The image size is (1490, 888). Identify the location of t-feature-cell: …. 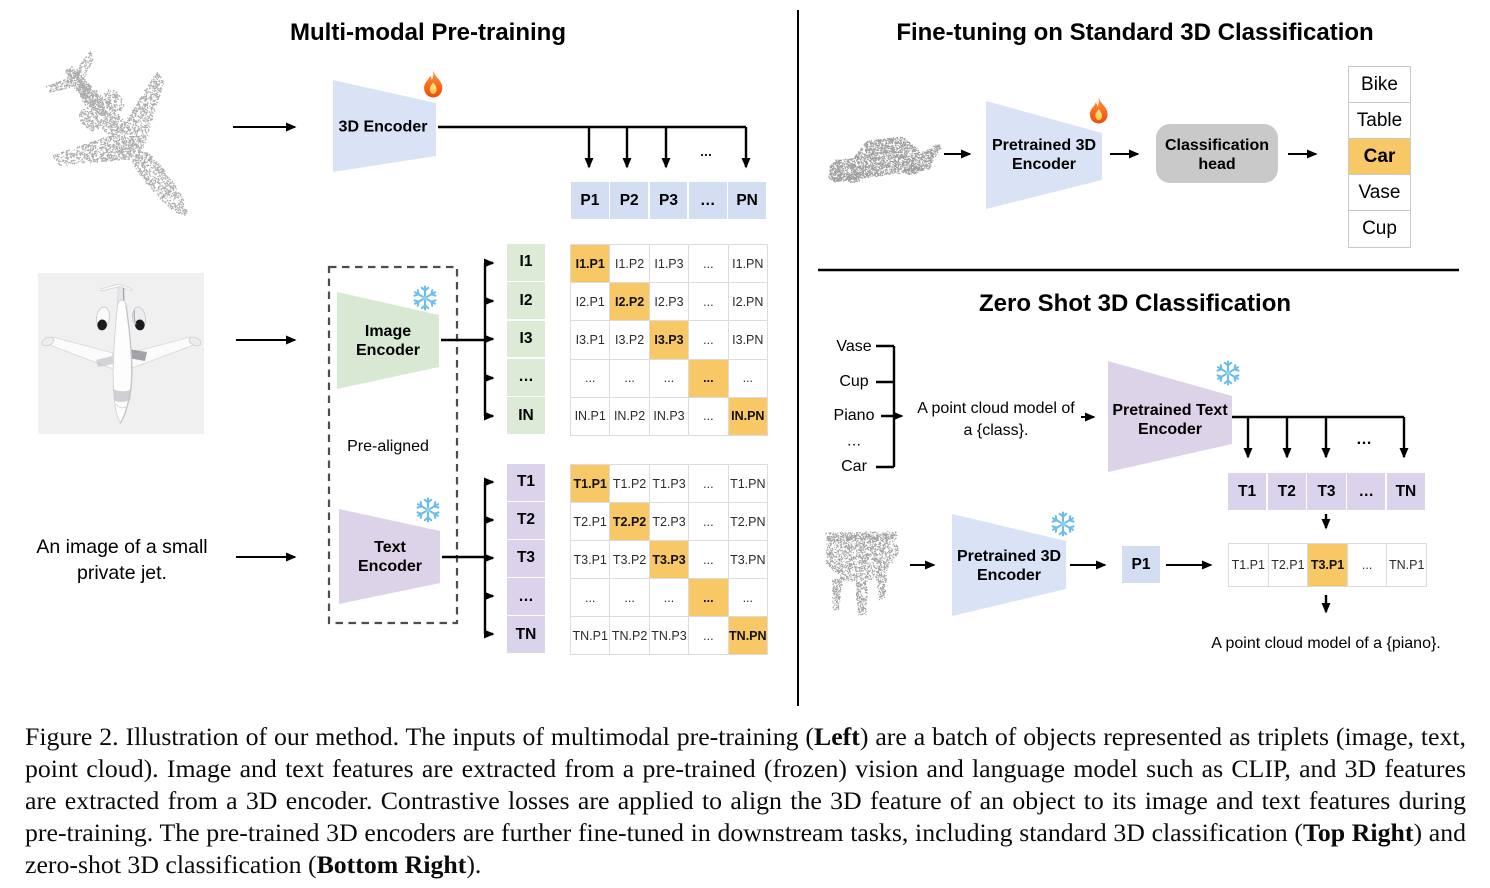
(526, 596).